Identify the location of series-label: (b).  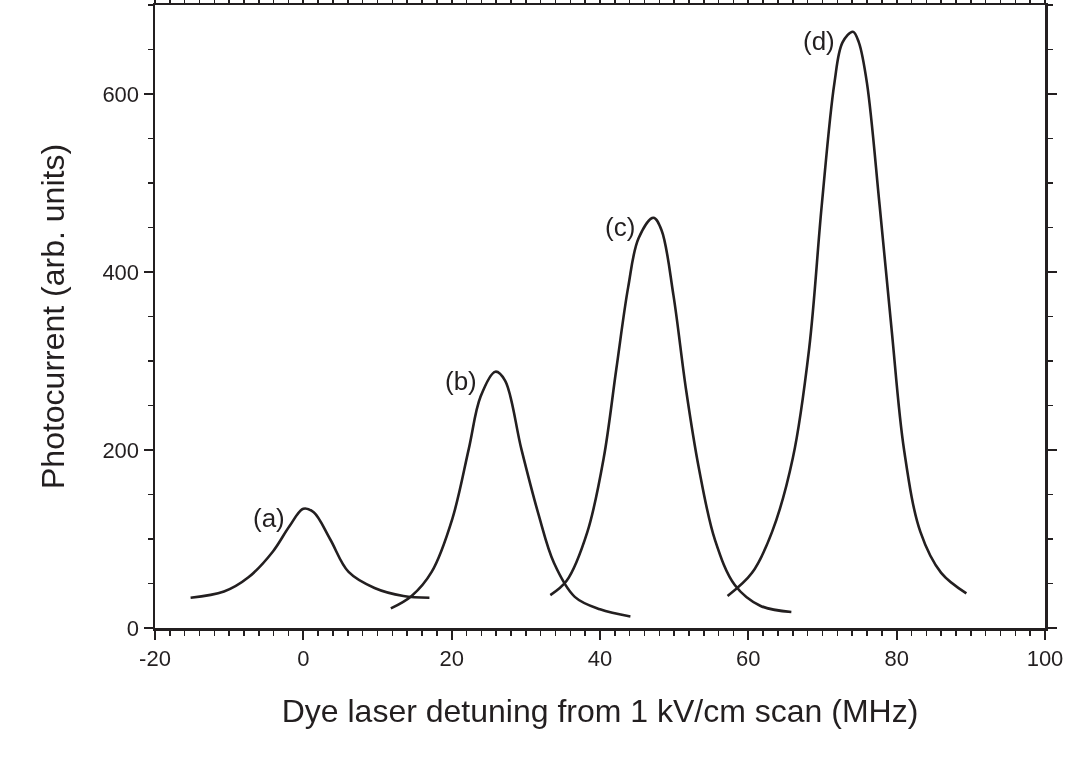
(461, 381).